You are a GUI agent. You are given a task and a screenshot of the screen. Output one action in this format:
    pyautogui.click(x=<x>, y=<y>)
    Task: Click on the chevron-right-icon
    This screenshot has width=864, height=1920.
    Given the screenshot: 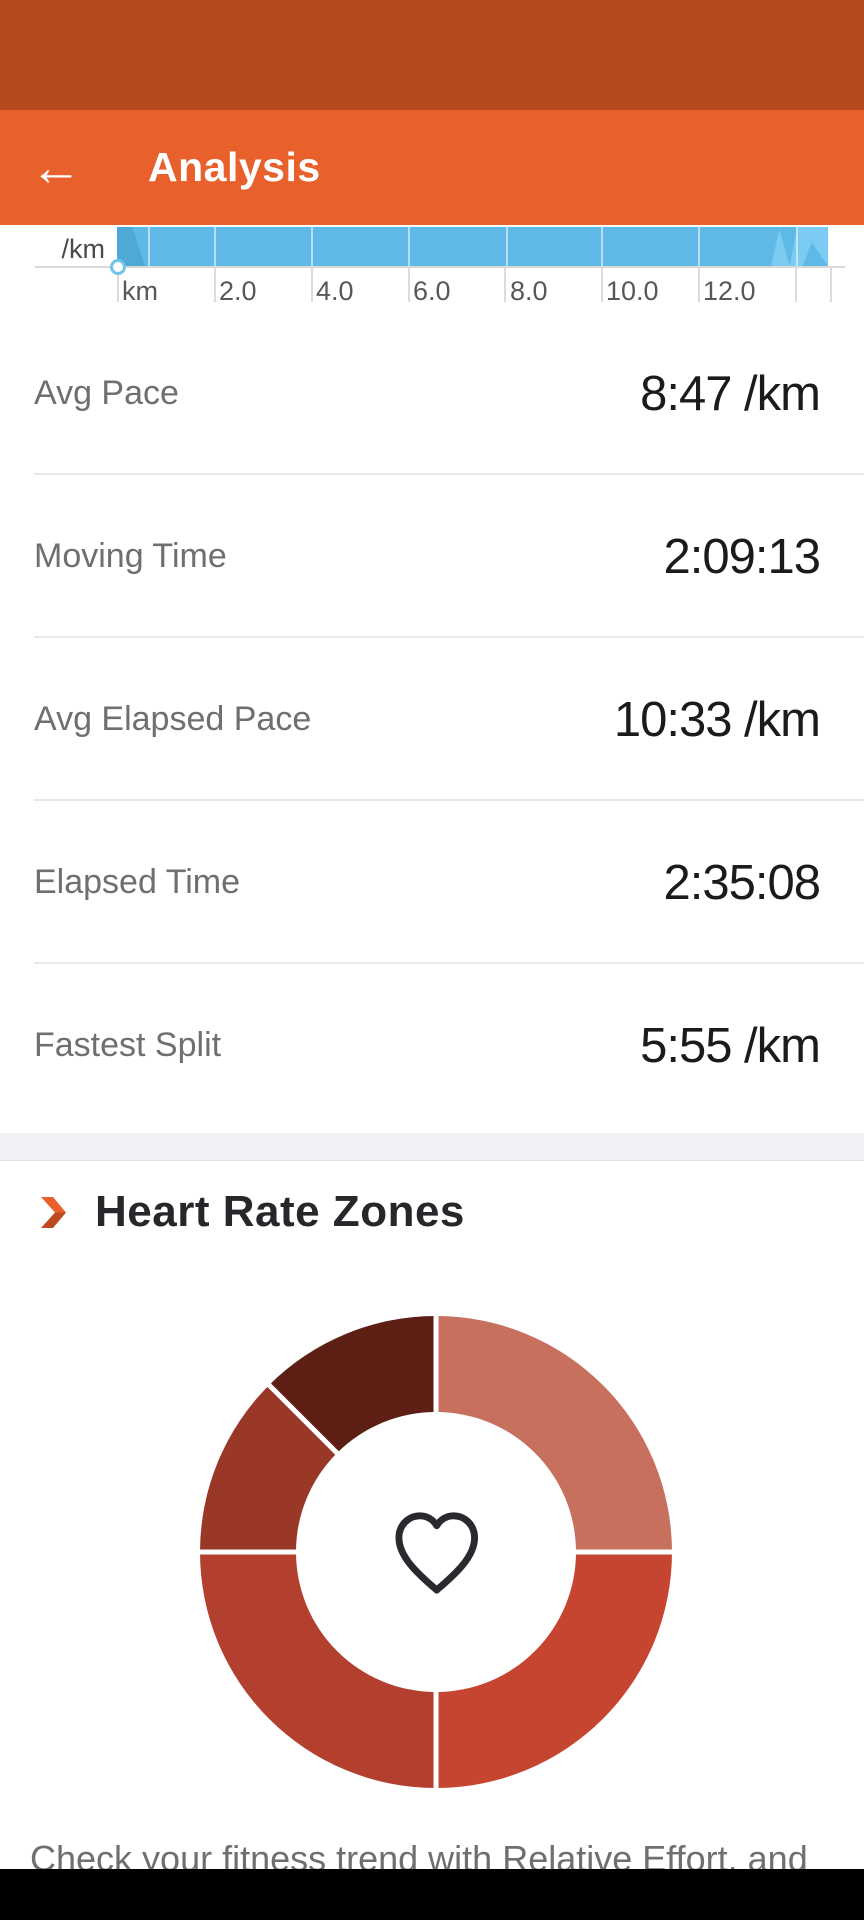 What is the action you would take?
    pyautogui.click(x=53, y=1212)
    